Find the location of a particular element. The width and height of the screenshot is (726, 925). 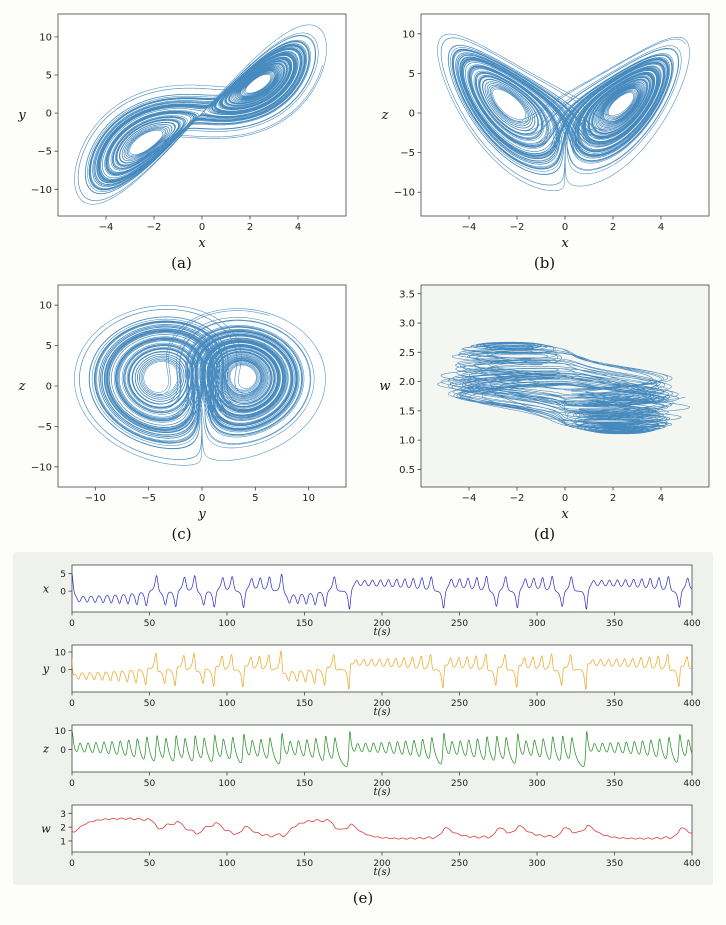

phase-plot-xy-canvas is located at coordinates (181, 129).